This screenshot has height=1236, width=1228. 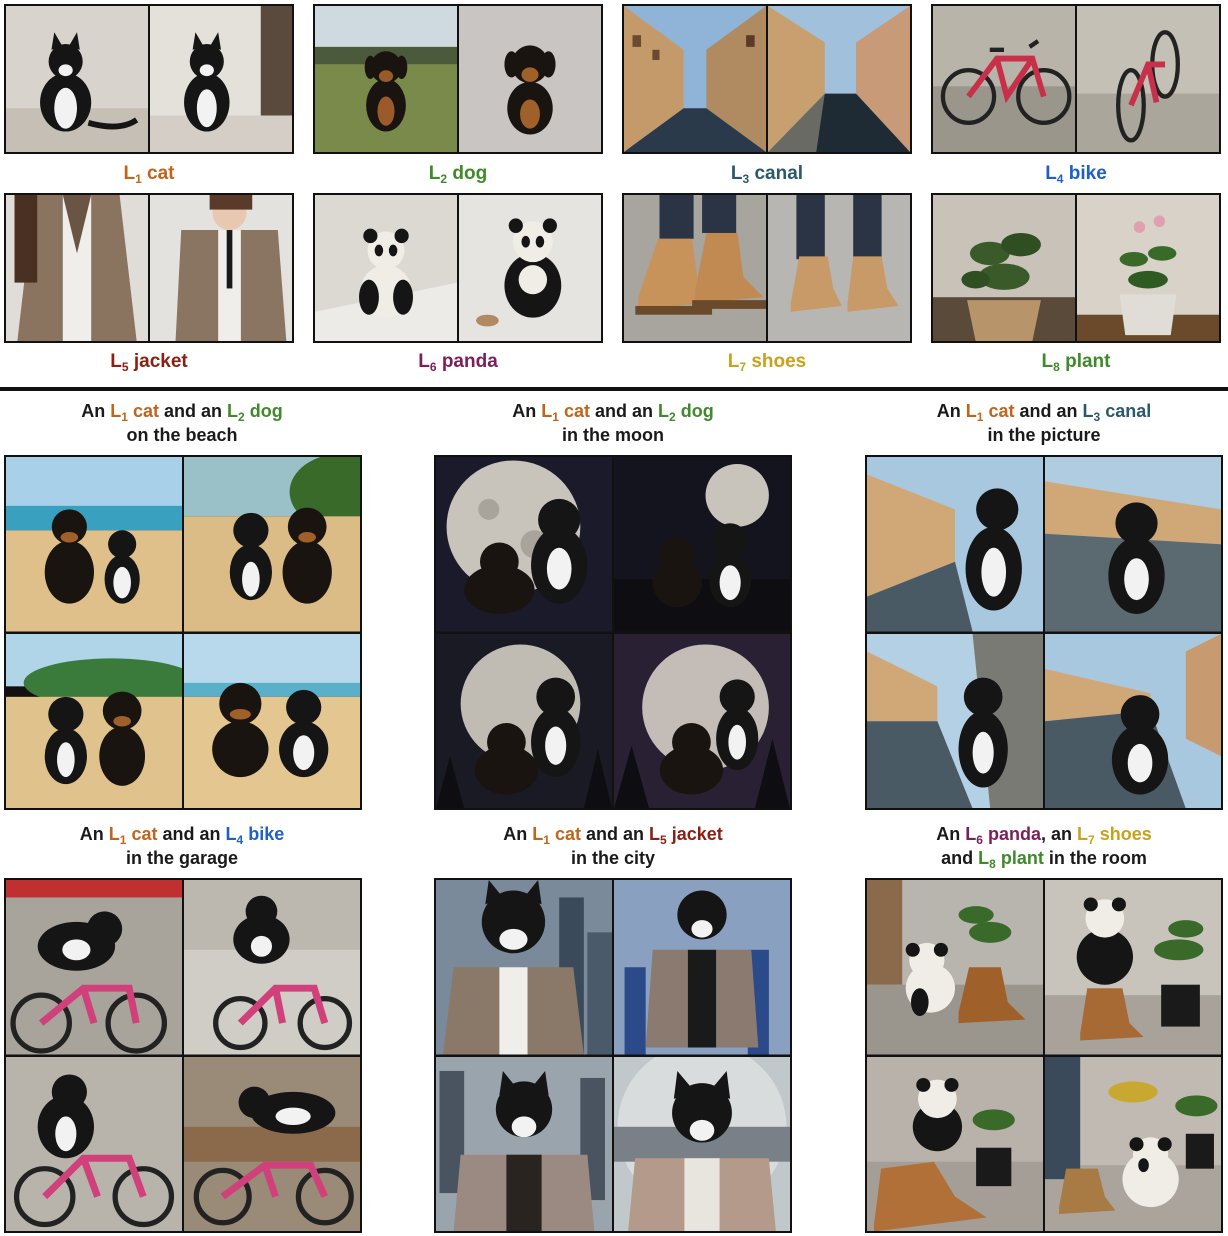 What do you see at coordinates (767, 79) in the screenshot?
I see `concept-pair-canal` at bounding box center [767, 79].